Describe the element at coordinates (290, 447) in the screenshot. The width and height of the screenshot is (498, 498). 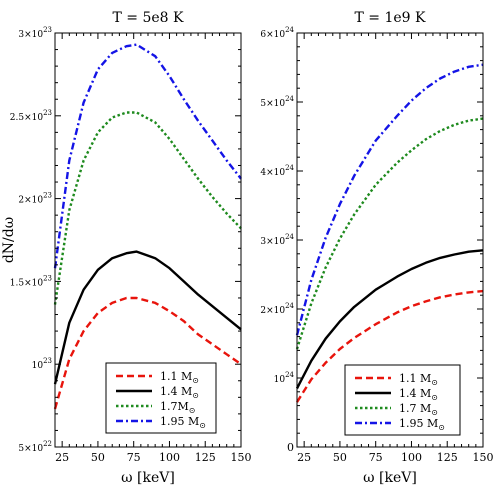
I see `y-tick-label: 0` at that location.